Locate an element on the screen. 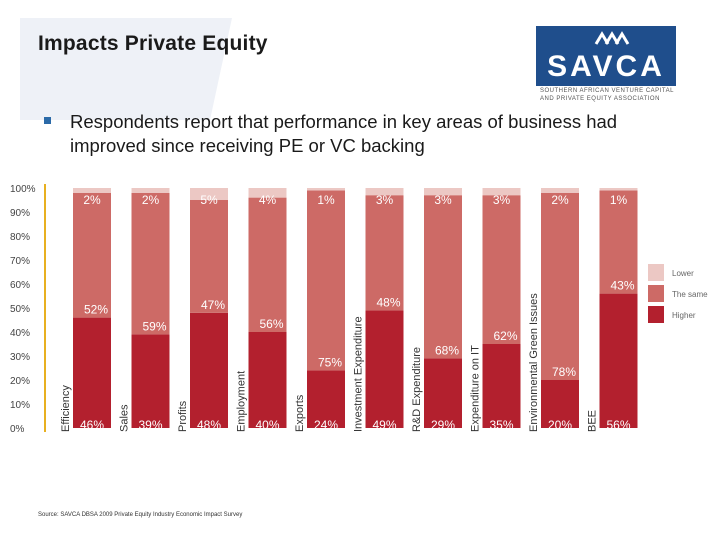 Image resolution: width=720 pixels, height=540 pixels. legend-label: The same is located at coordinates (690, 294).